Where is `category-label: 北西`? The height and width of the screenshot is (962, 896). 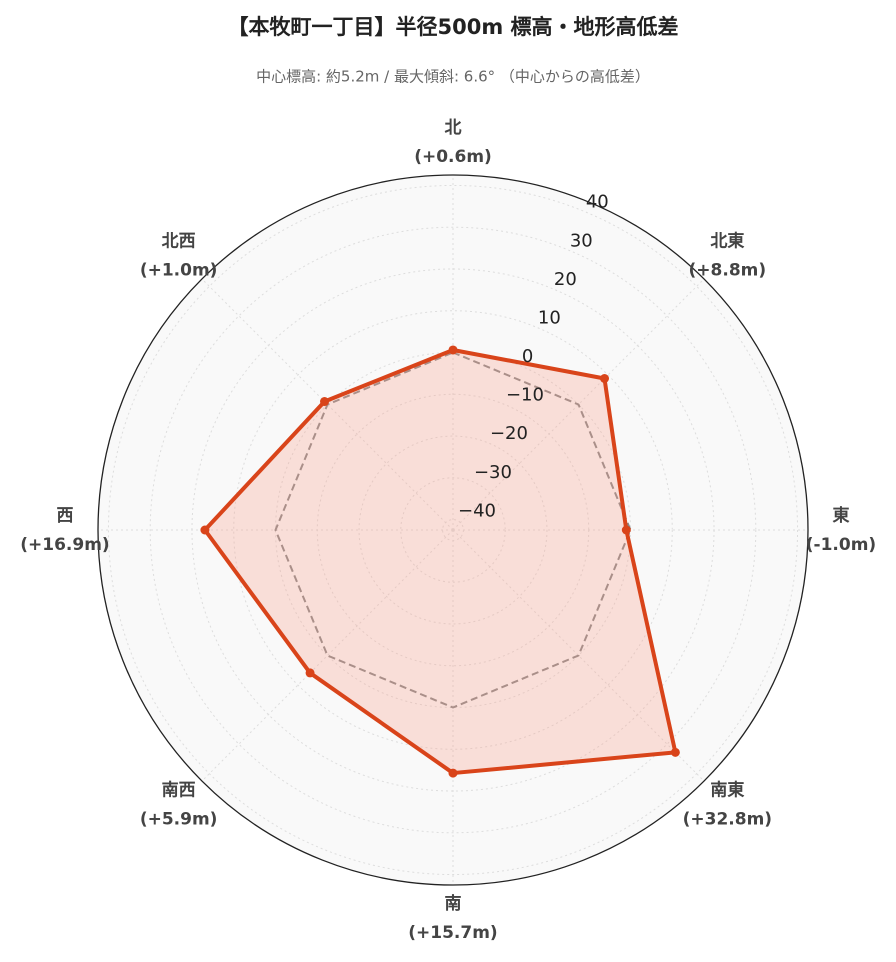
category-label: 北西 is located at coordinates (179, 242).